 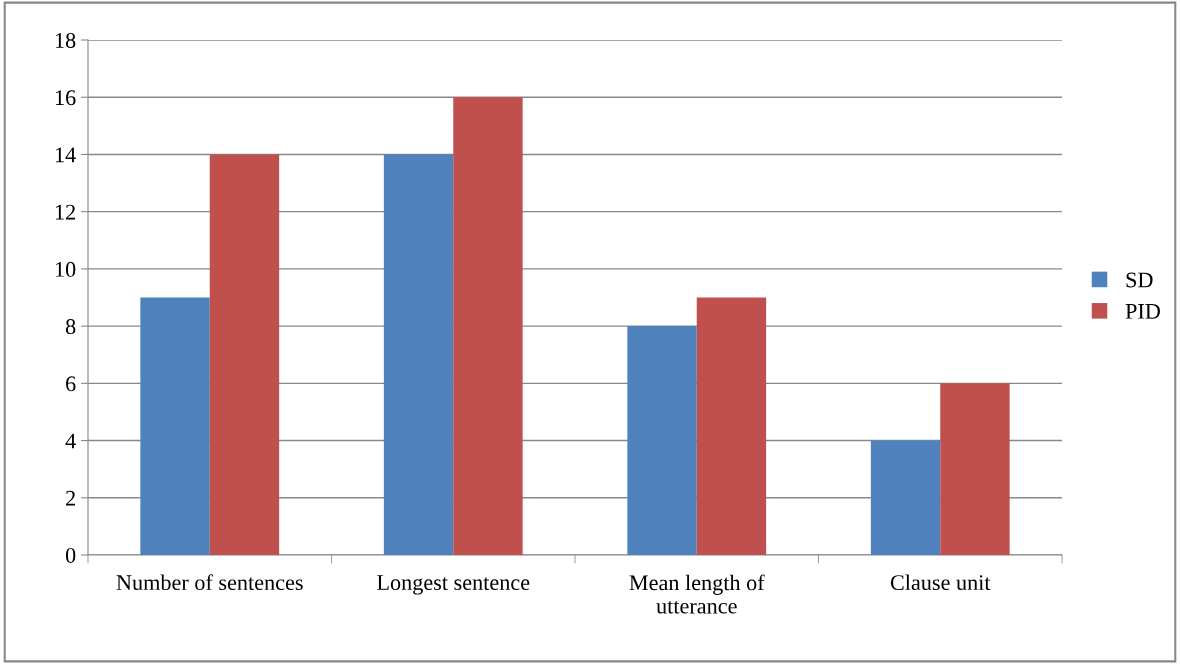 I want to click on y-tick-label: 0, so click(x=70, y=555).